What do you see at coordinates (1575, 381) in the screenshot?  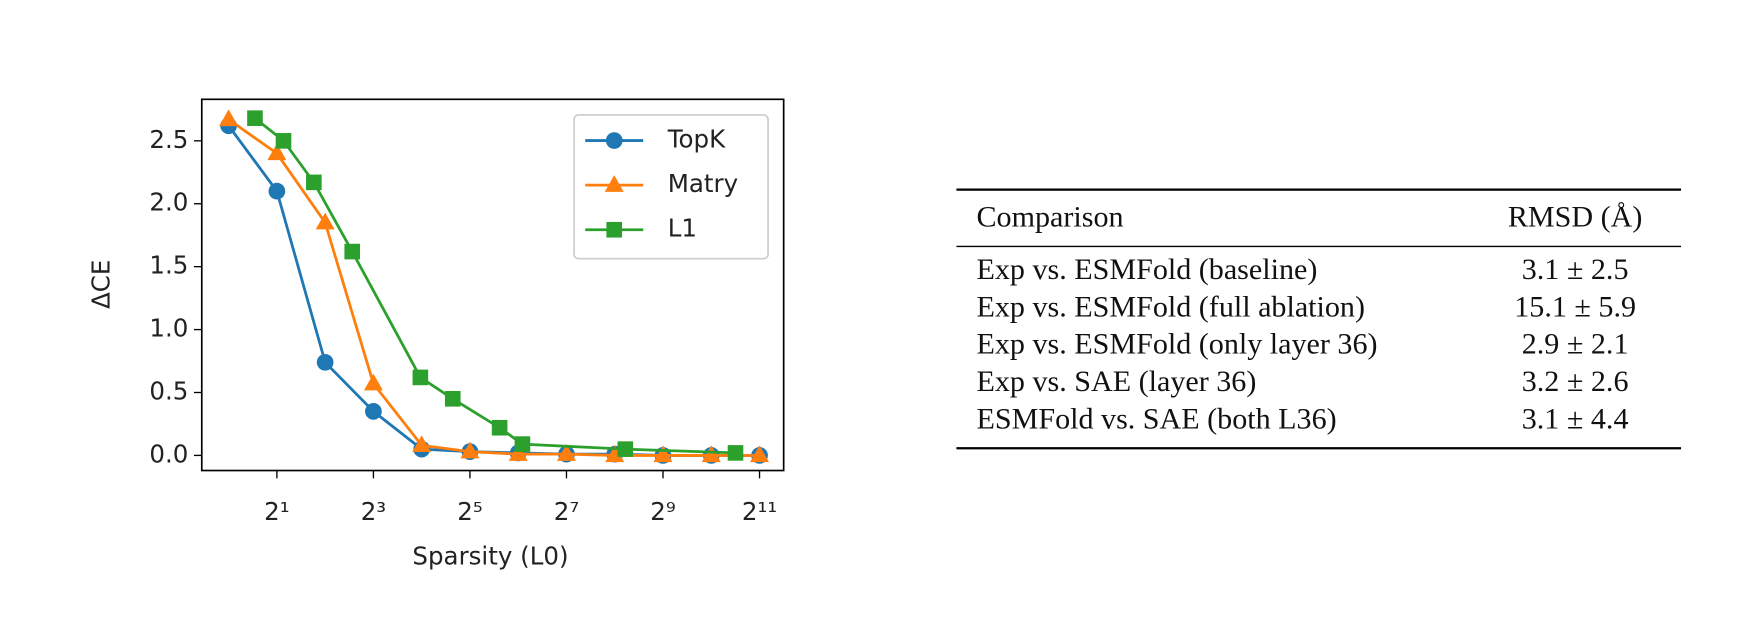 I see `table-cell: 3.2 ± 2.6` at bounding box center [1575, 381].